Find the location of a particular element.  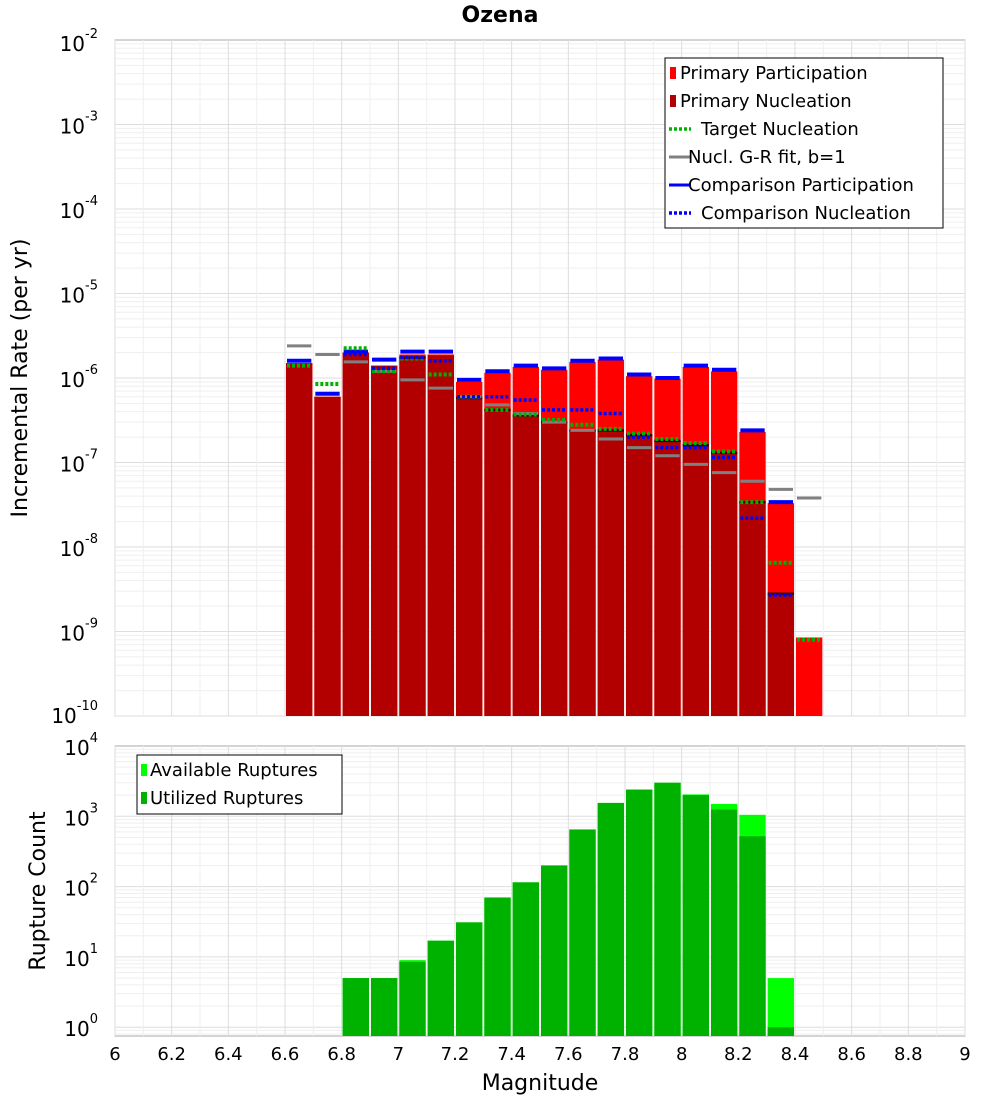

top-lines is located at coordinates (554, 493).